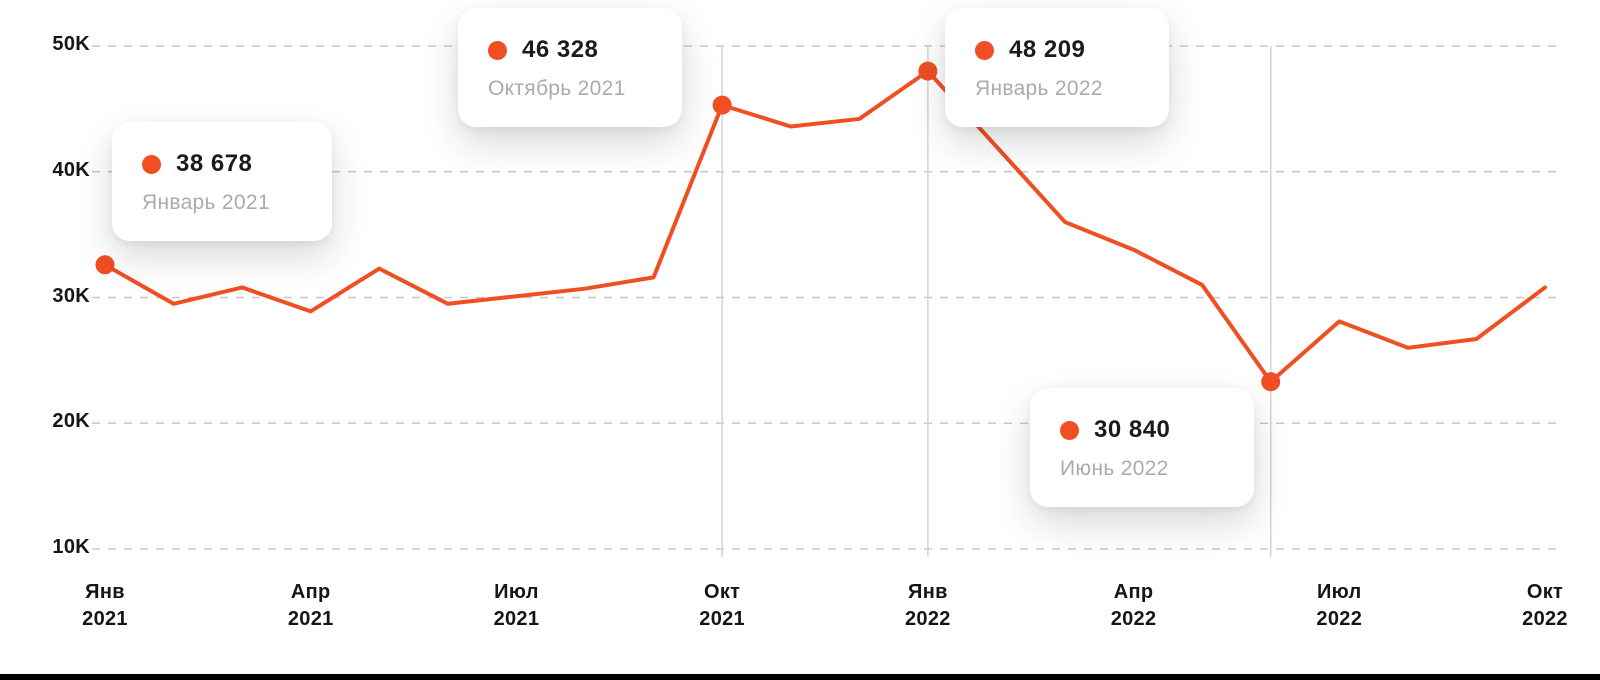  I want to click on y-axis-tick-40k: 40K, so click(71, 169).